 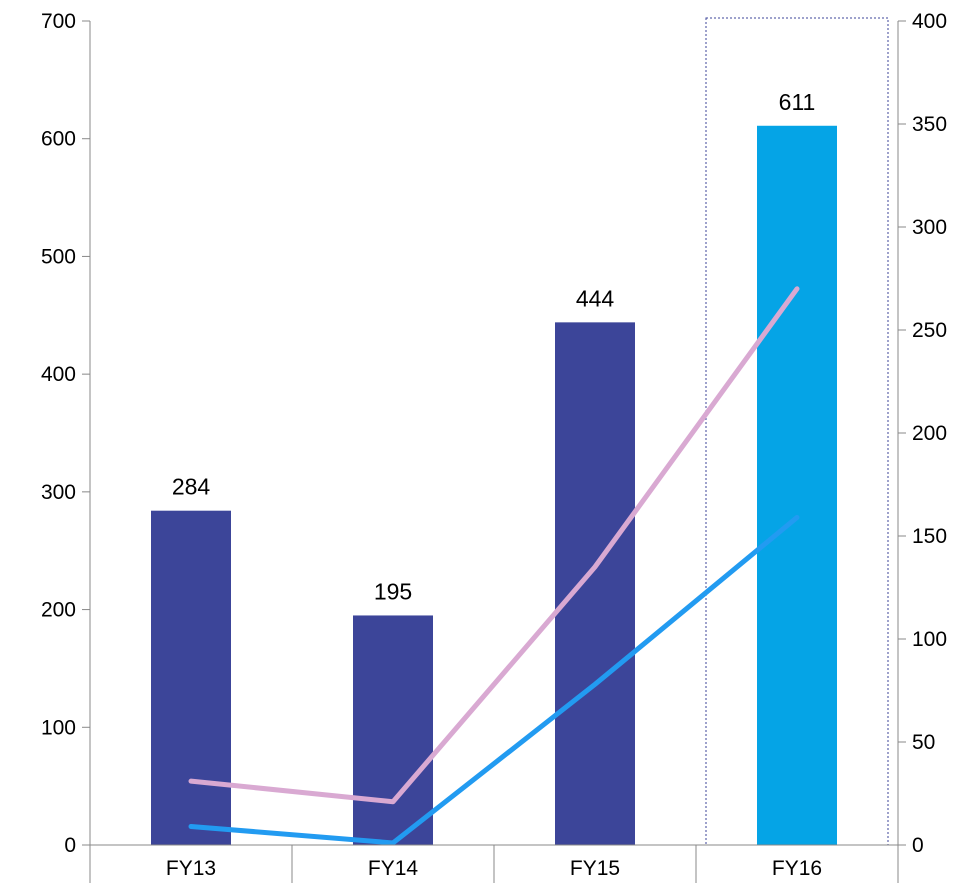 I want to click on y-left-tick-label-300: 300, so click(x=58, y=492).